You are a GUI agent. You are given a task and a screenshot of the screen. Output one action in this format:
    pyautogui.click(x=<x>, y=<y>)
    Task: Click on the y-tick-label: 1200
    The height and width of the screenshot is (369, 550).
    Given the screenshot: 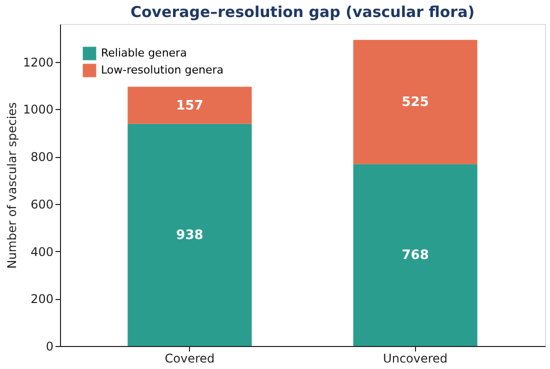 What is the action you would take?
    pyautogui.click(x=38, y=62)
    